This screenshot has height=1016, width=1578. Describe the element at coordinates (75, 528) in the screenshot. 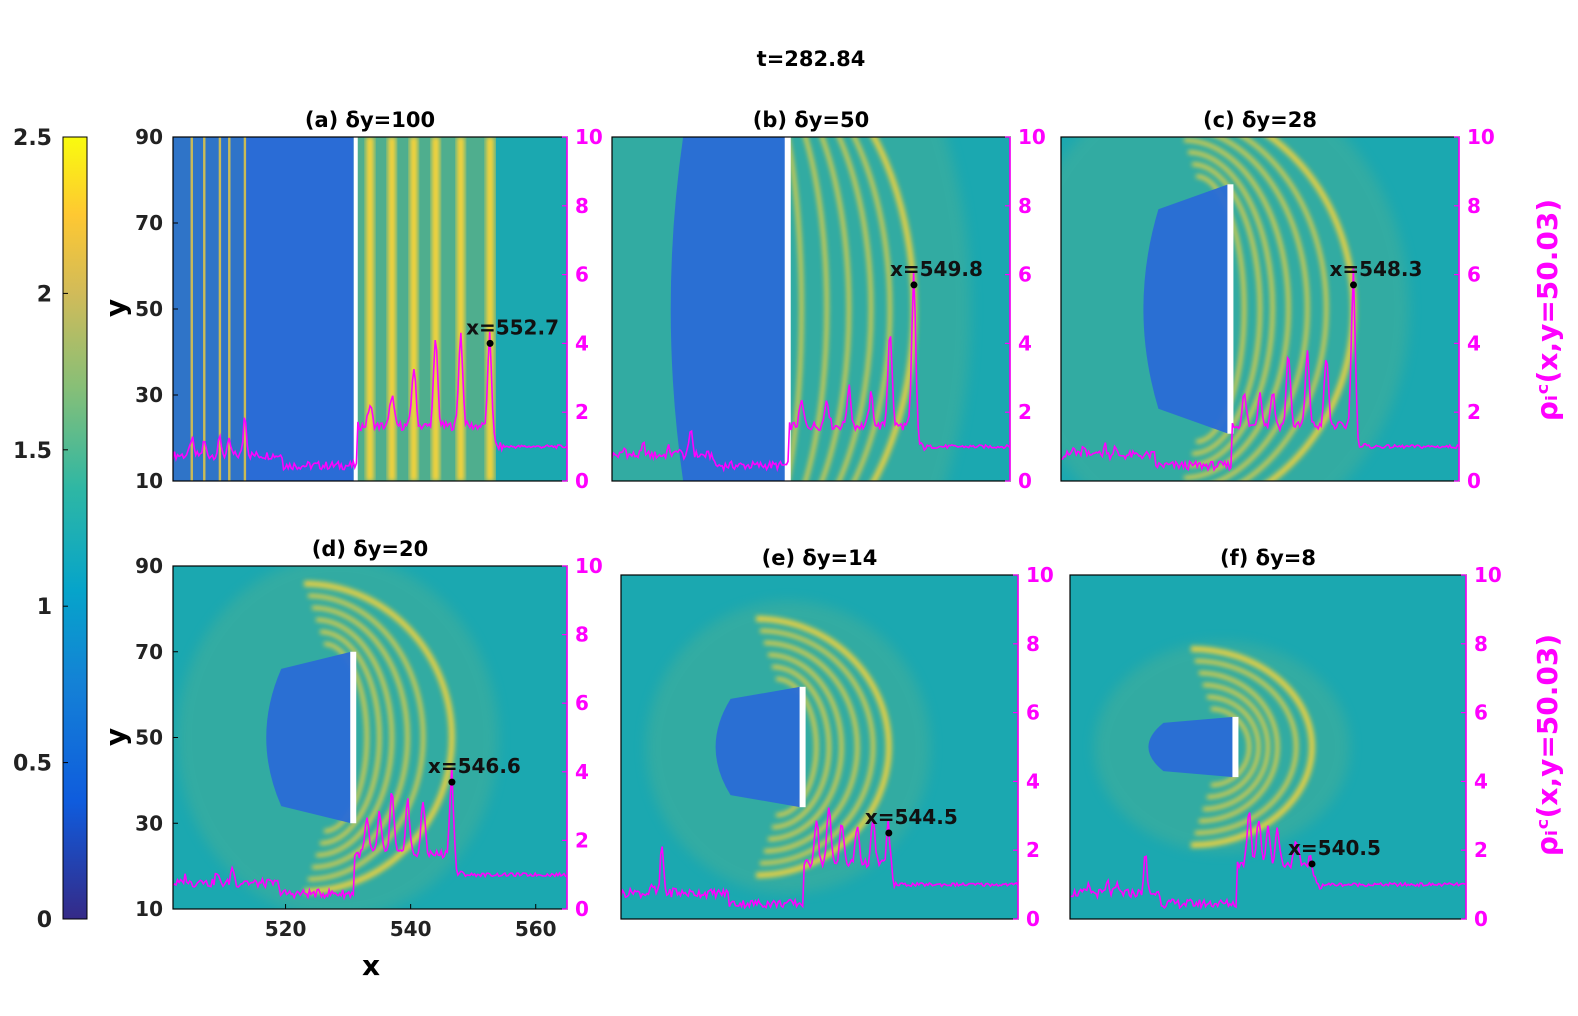

I see `colorbar-gradient` at that location.